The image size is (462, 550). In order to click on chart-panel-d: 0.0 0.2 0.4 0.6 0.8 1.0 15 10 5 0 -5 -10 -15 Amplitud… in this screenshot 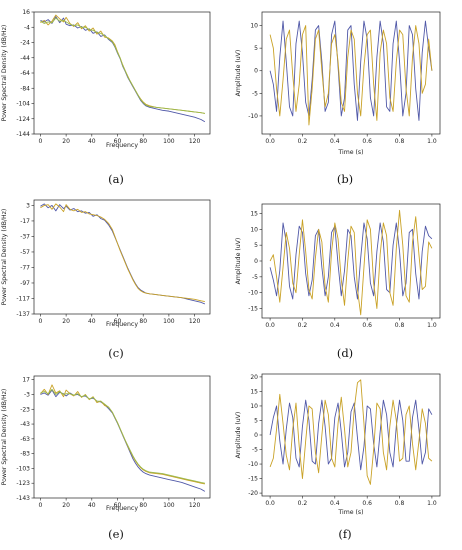, I will do `click(345, 267)`.